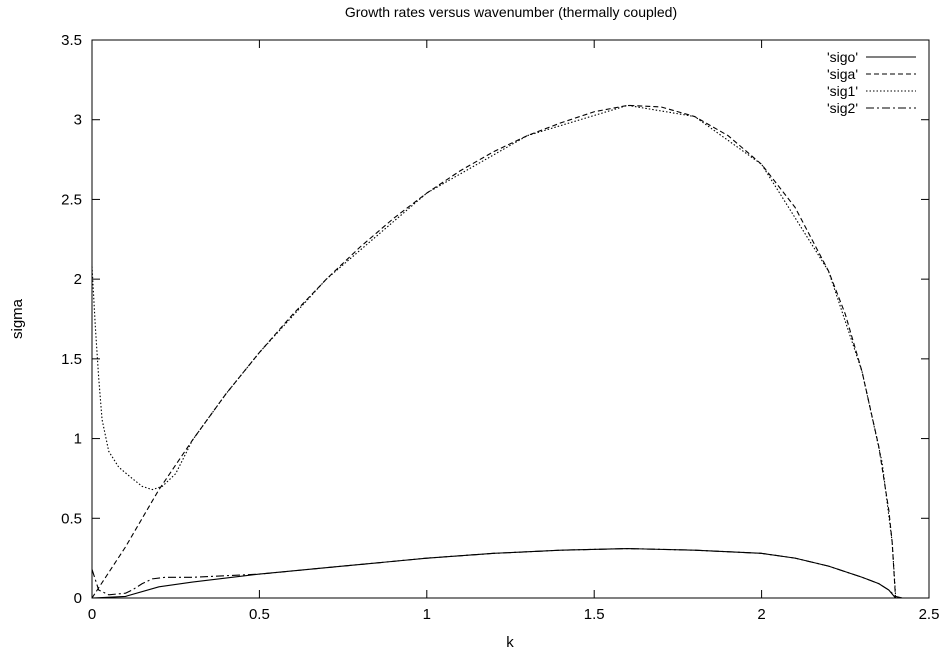  What do you see at coordinates (842, 57) in the screenshot?
I see `legend-label-1: 'sigo'` at bounding box center [842, 57].